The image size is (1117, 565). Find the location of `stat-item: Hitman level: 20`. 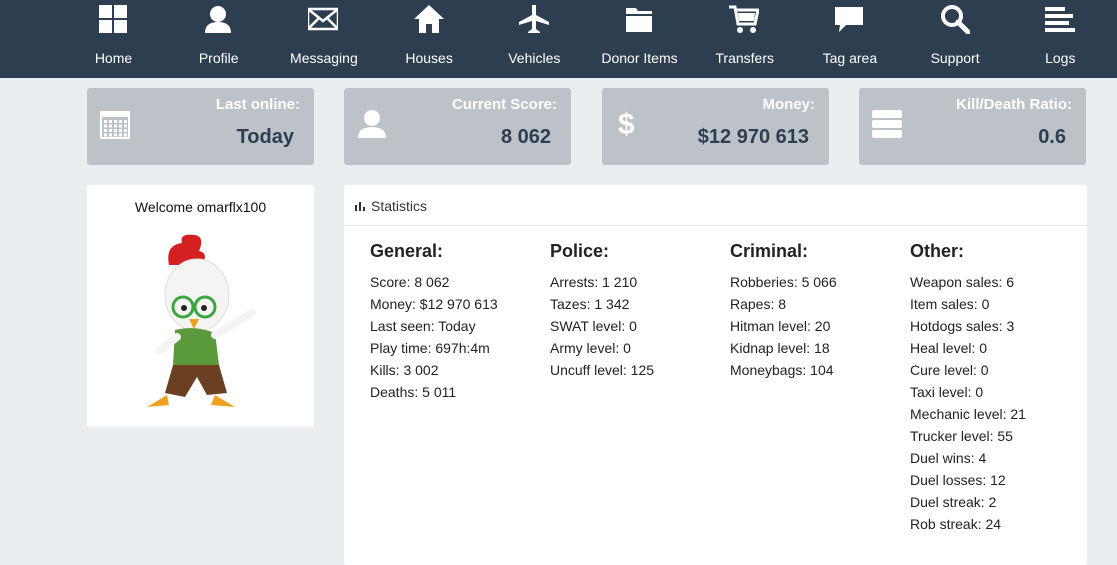

stat-item: Hitman level: 20 is located at coordinates (780, 326).